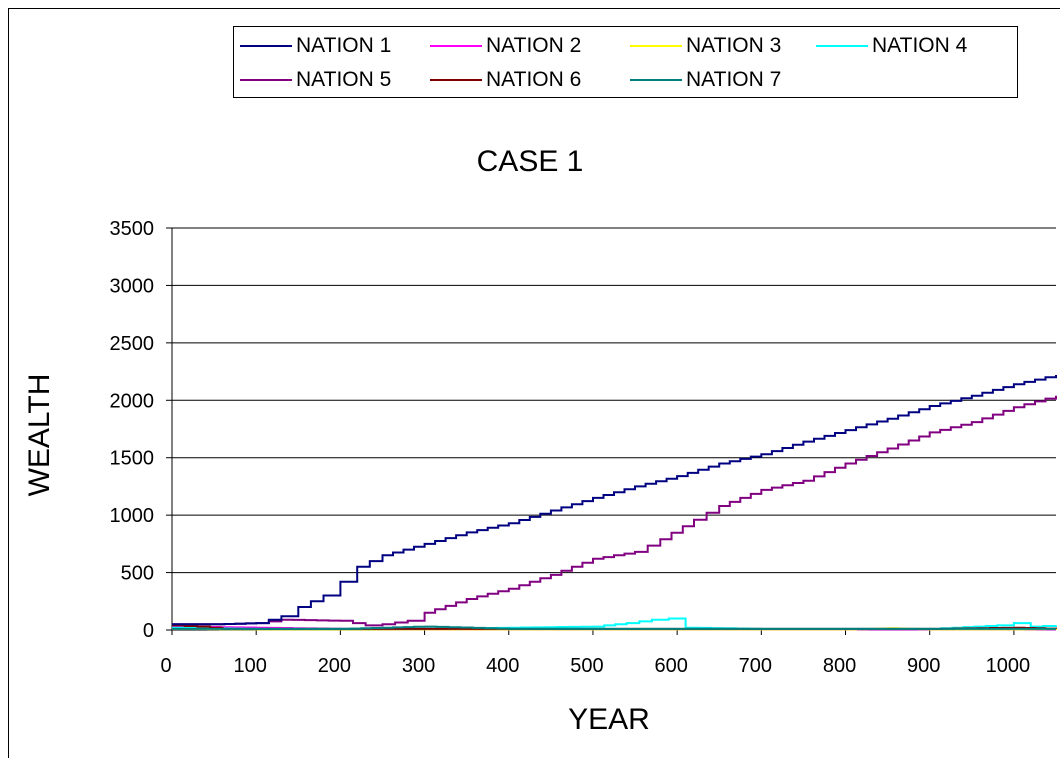  What do you see at coordinates (148, 631) in the screenshot?
I see `y-tick-label: 0` at bounding box center [148, 631].